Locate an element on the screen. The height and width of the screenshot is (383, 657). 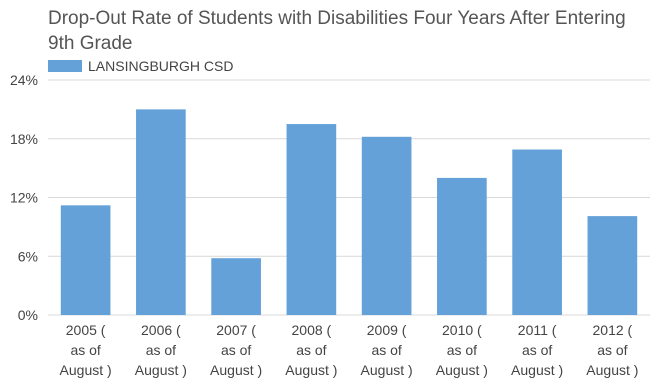
legend-swatch is located at coordinates (65, 66).